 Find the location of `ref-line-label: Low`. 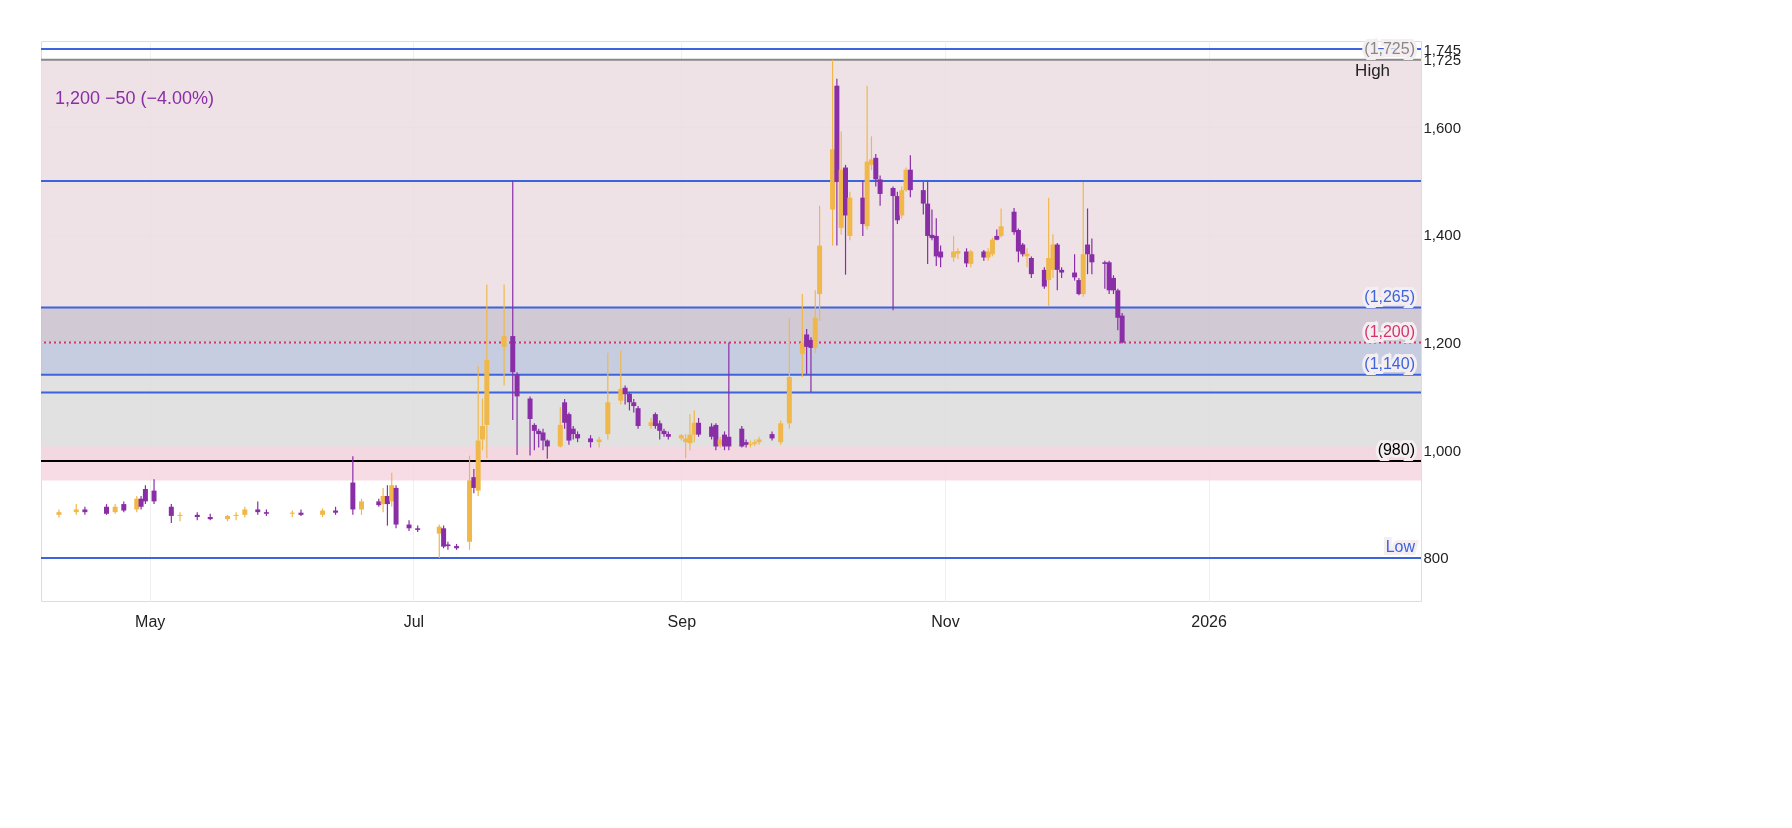

ref-line-label: Low is located at coordinates (1400, 546).